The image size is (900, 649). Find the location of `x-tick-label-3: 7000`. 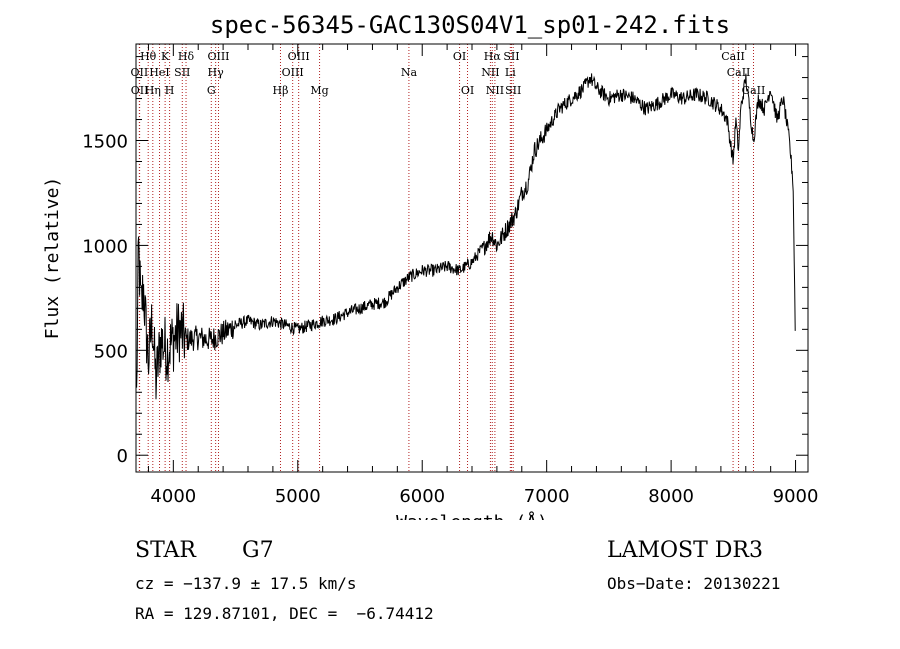

x-tick-label-3: 7000 is located at coordinates (547, 496).